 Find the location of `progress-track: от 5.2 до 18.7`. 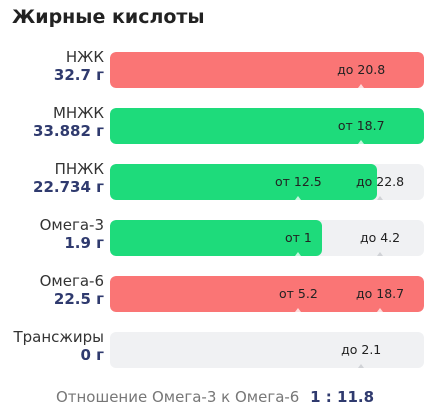

progress-track: от 5.2 до 18.7 is located at coordinates (267, 294).